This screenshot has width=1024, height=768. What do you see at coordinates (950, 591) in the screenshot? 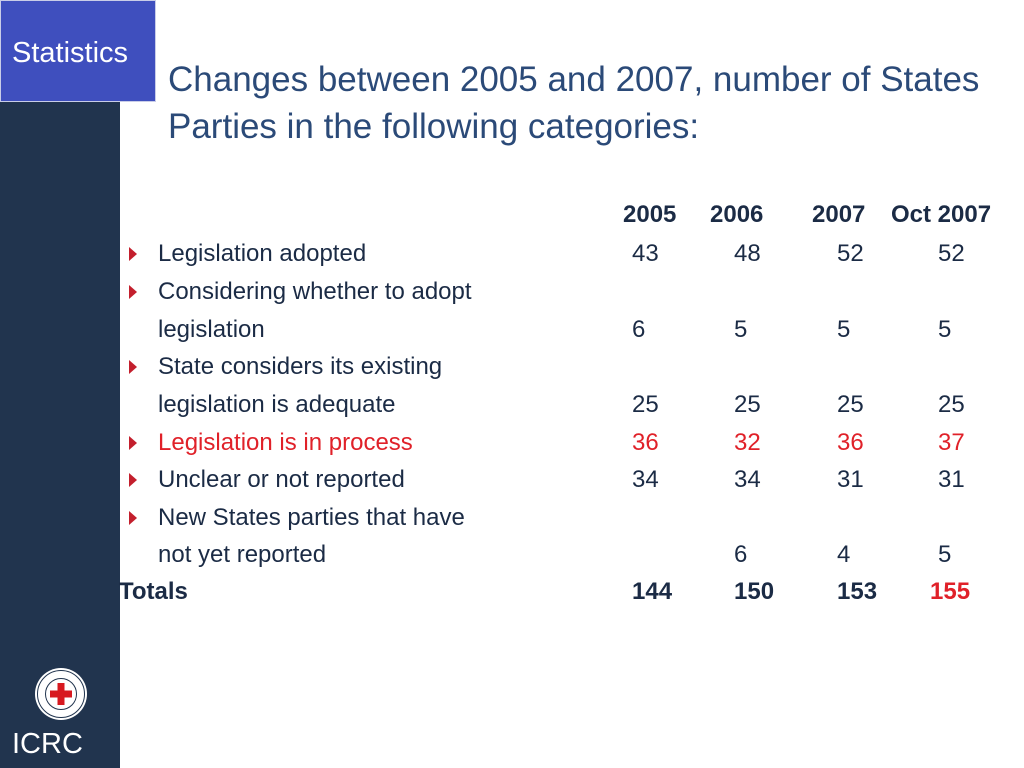
I see `total-oct-2007: 155` at bounding box center [950, 591].